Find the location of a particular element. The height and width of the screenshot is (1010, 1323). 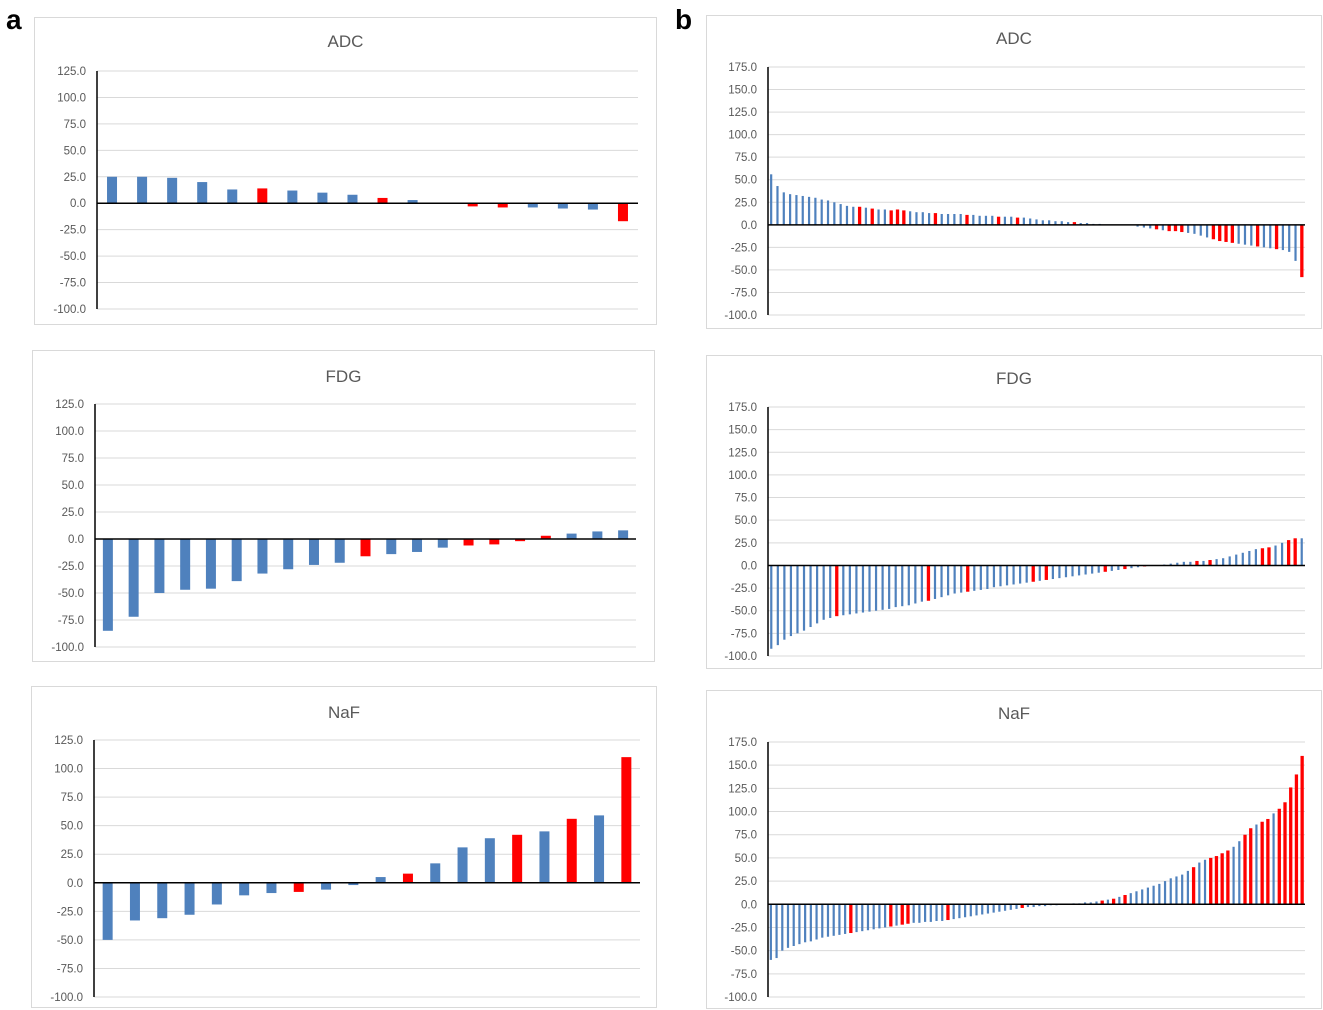

y-tick-label: 125.0 is located at coordinates (742, 789).